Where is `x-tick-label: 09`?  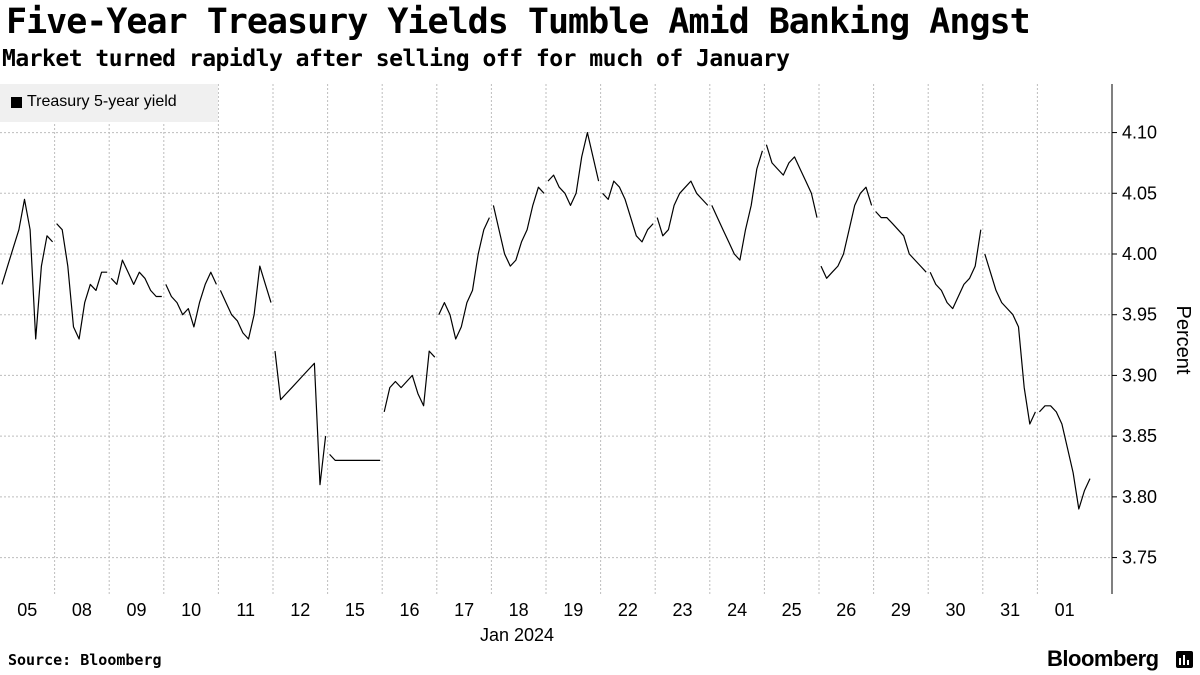
x-tick-label: 09 is located at coordinates (136, 610).